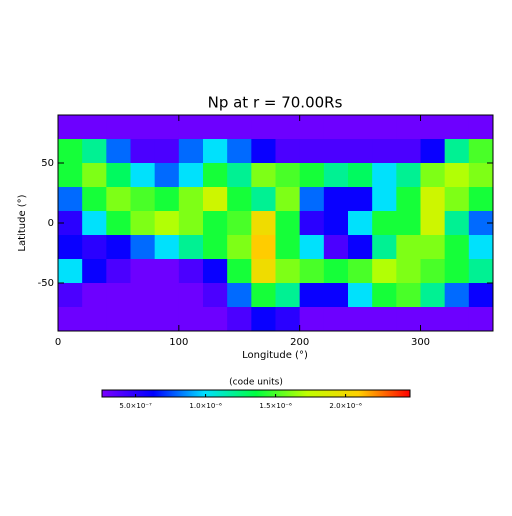 The image size is (512, 516). What do you see at coordinates (58, 342) in the screenshot?
I see `x-tick-label: 0` at bounding box center [58, 342].